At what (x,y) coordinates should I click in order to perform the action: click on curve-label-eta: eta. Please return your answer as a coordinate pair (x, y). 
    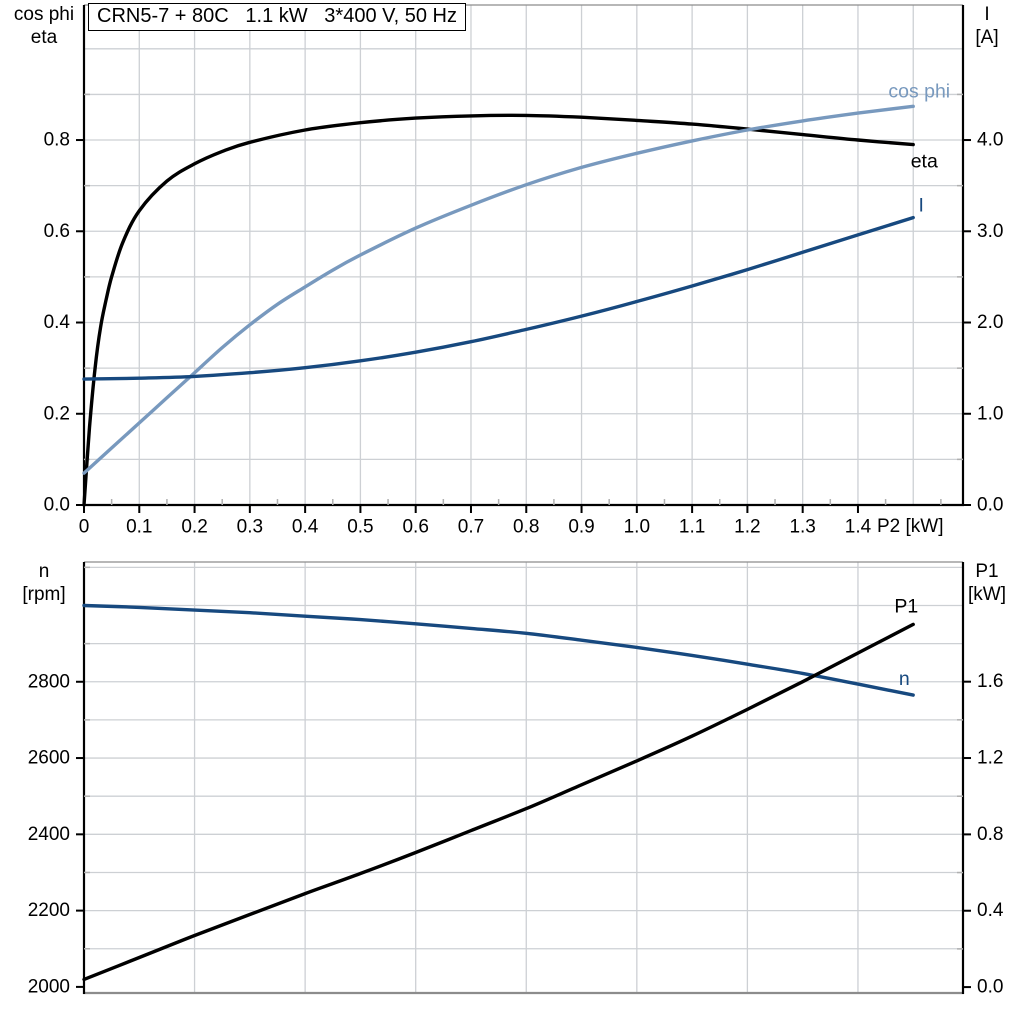
    Looking at the image, I should click on (924, 162).